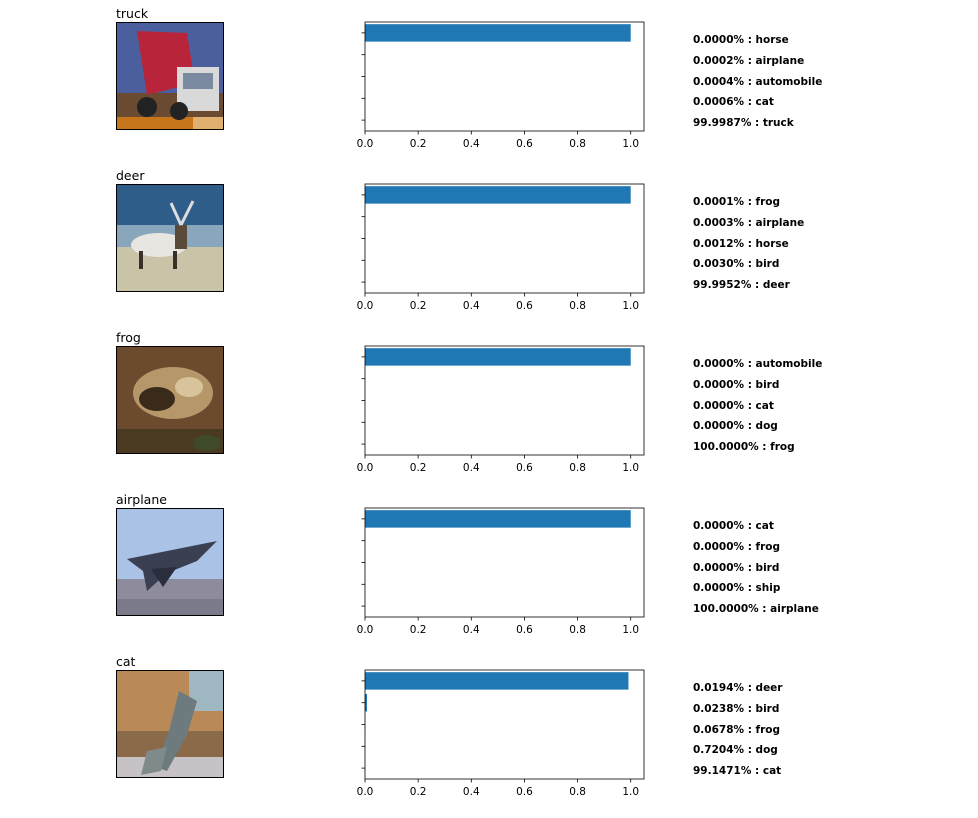 The image size is (978, 818). What do you see at coordinates (828, 688) in the screenshot?
I see `prediction-label: 0.0194% : deer` at bounding box center [828, 688].